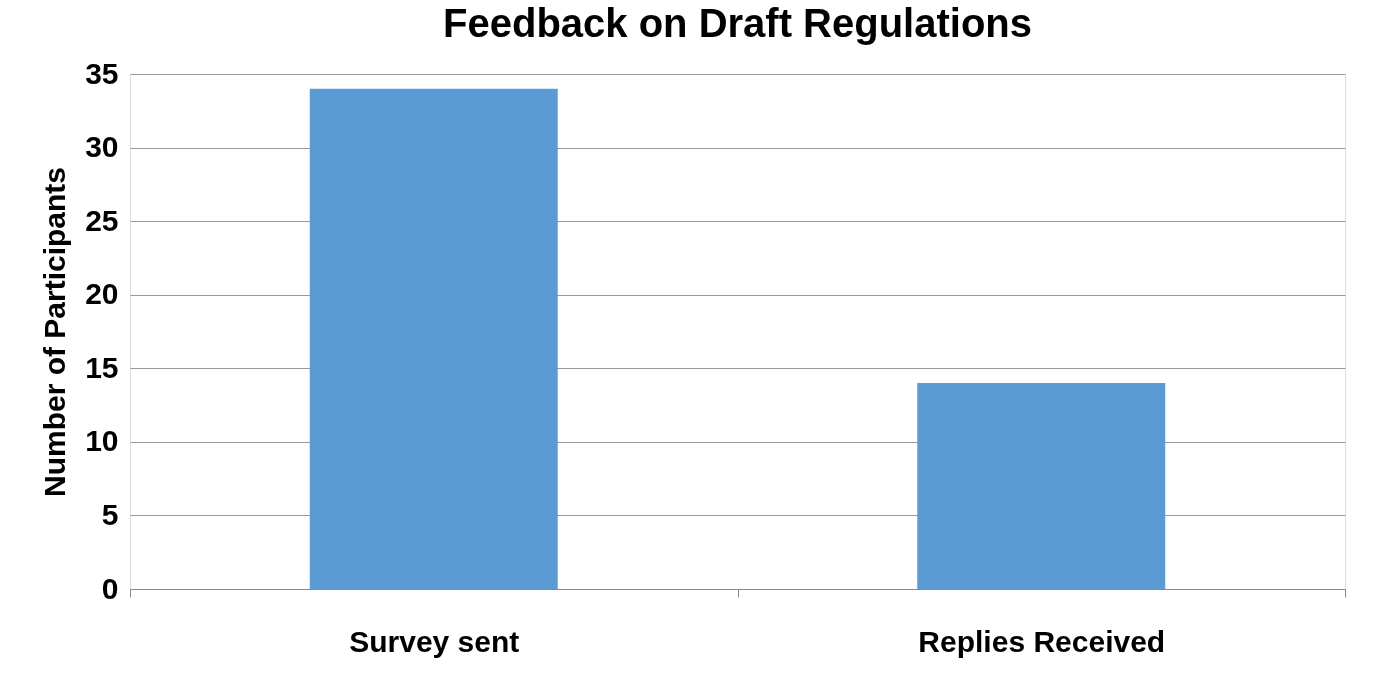  Describe the element at coordinates (102, 441) in the screenshot. I see `y-tick-label: 10` at that location.